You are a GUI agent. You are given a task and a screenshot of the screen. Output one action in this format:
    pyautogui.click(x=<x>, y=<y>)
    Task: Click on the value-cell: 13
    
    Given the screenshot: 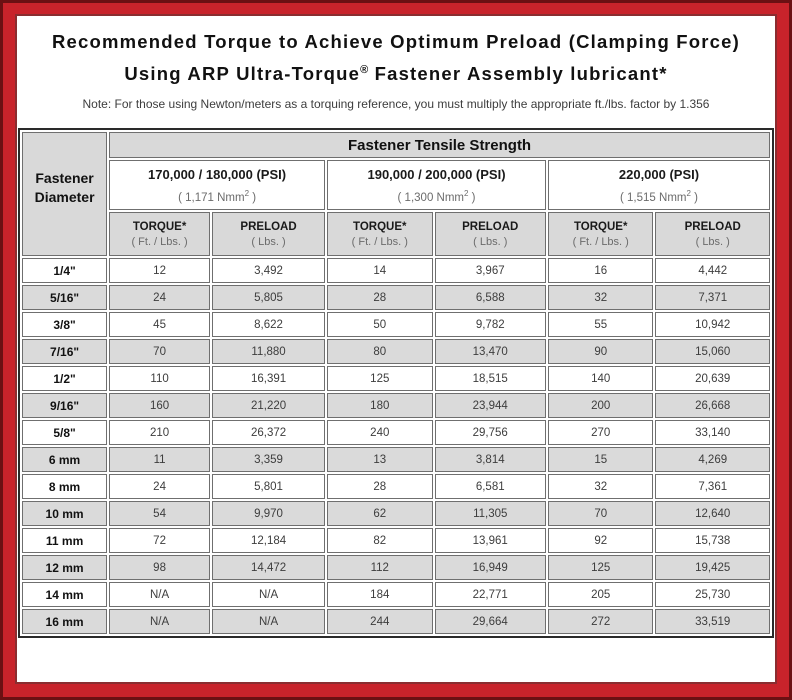 What is the action you would take?
    pyautogui.click(x=380, y=460)
    